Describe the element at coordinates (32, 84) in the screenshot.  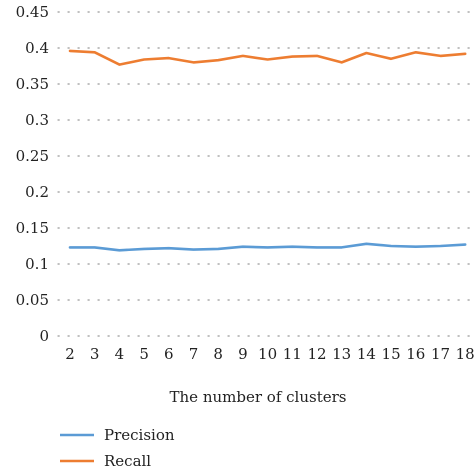
I see `y-tick-label: 0.35` at that location.